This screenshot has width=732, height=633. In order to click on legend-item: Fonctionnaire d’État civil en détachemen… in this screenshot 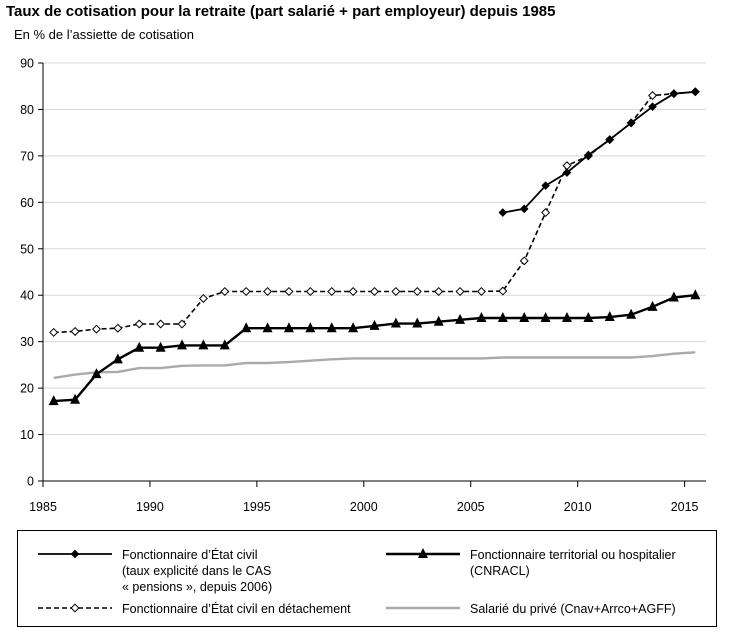, I will do `click(193, 609)`.